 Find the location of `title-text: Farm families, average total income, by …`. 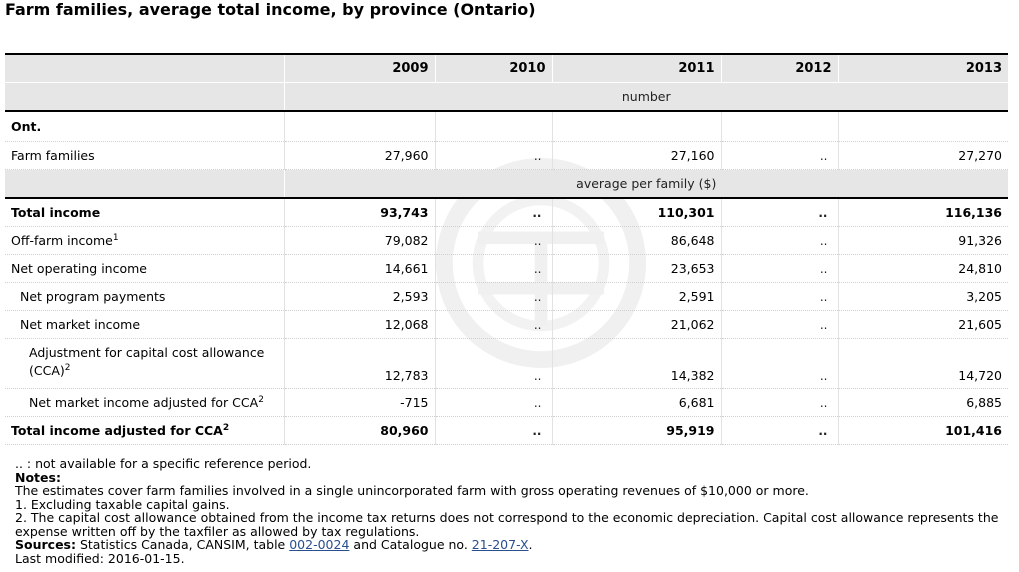

title-text: Farm families, average total income, by … is located at coordinates (270, 9).